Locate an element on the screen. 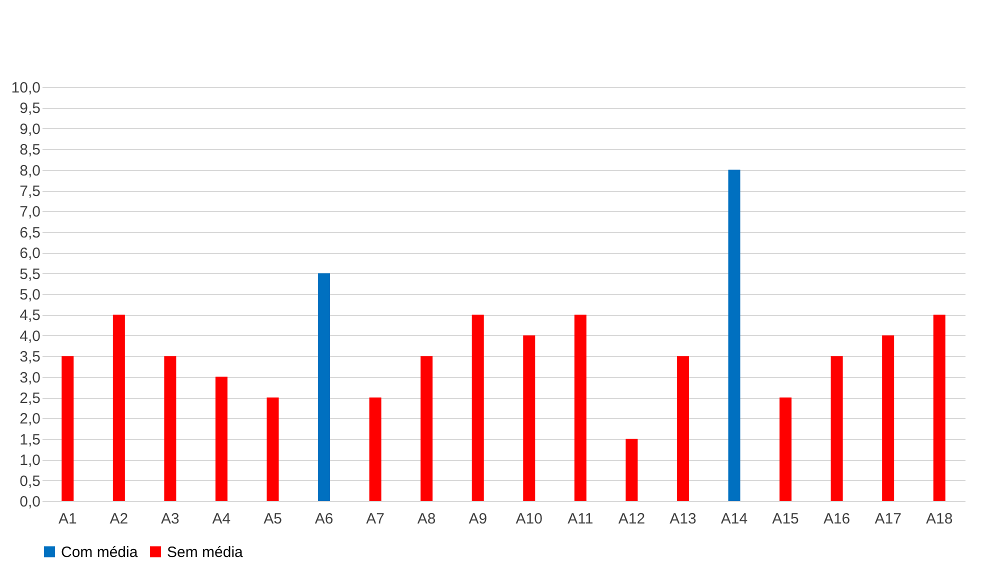  x-tick-label: A13 is located at coordinates (683, 519).